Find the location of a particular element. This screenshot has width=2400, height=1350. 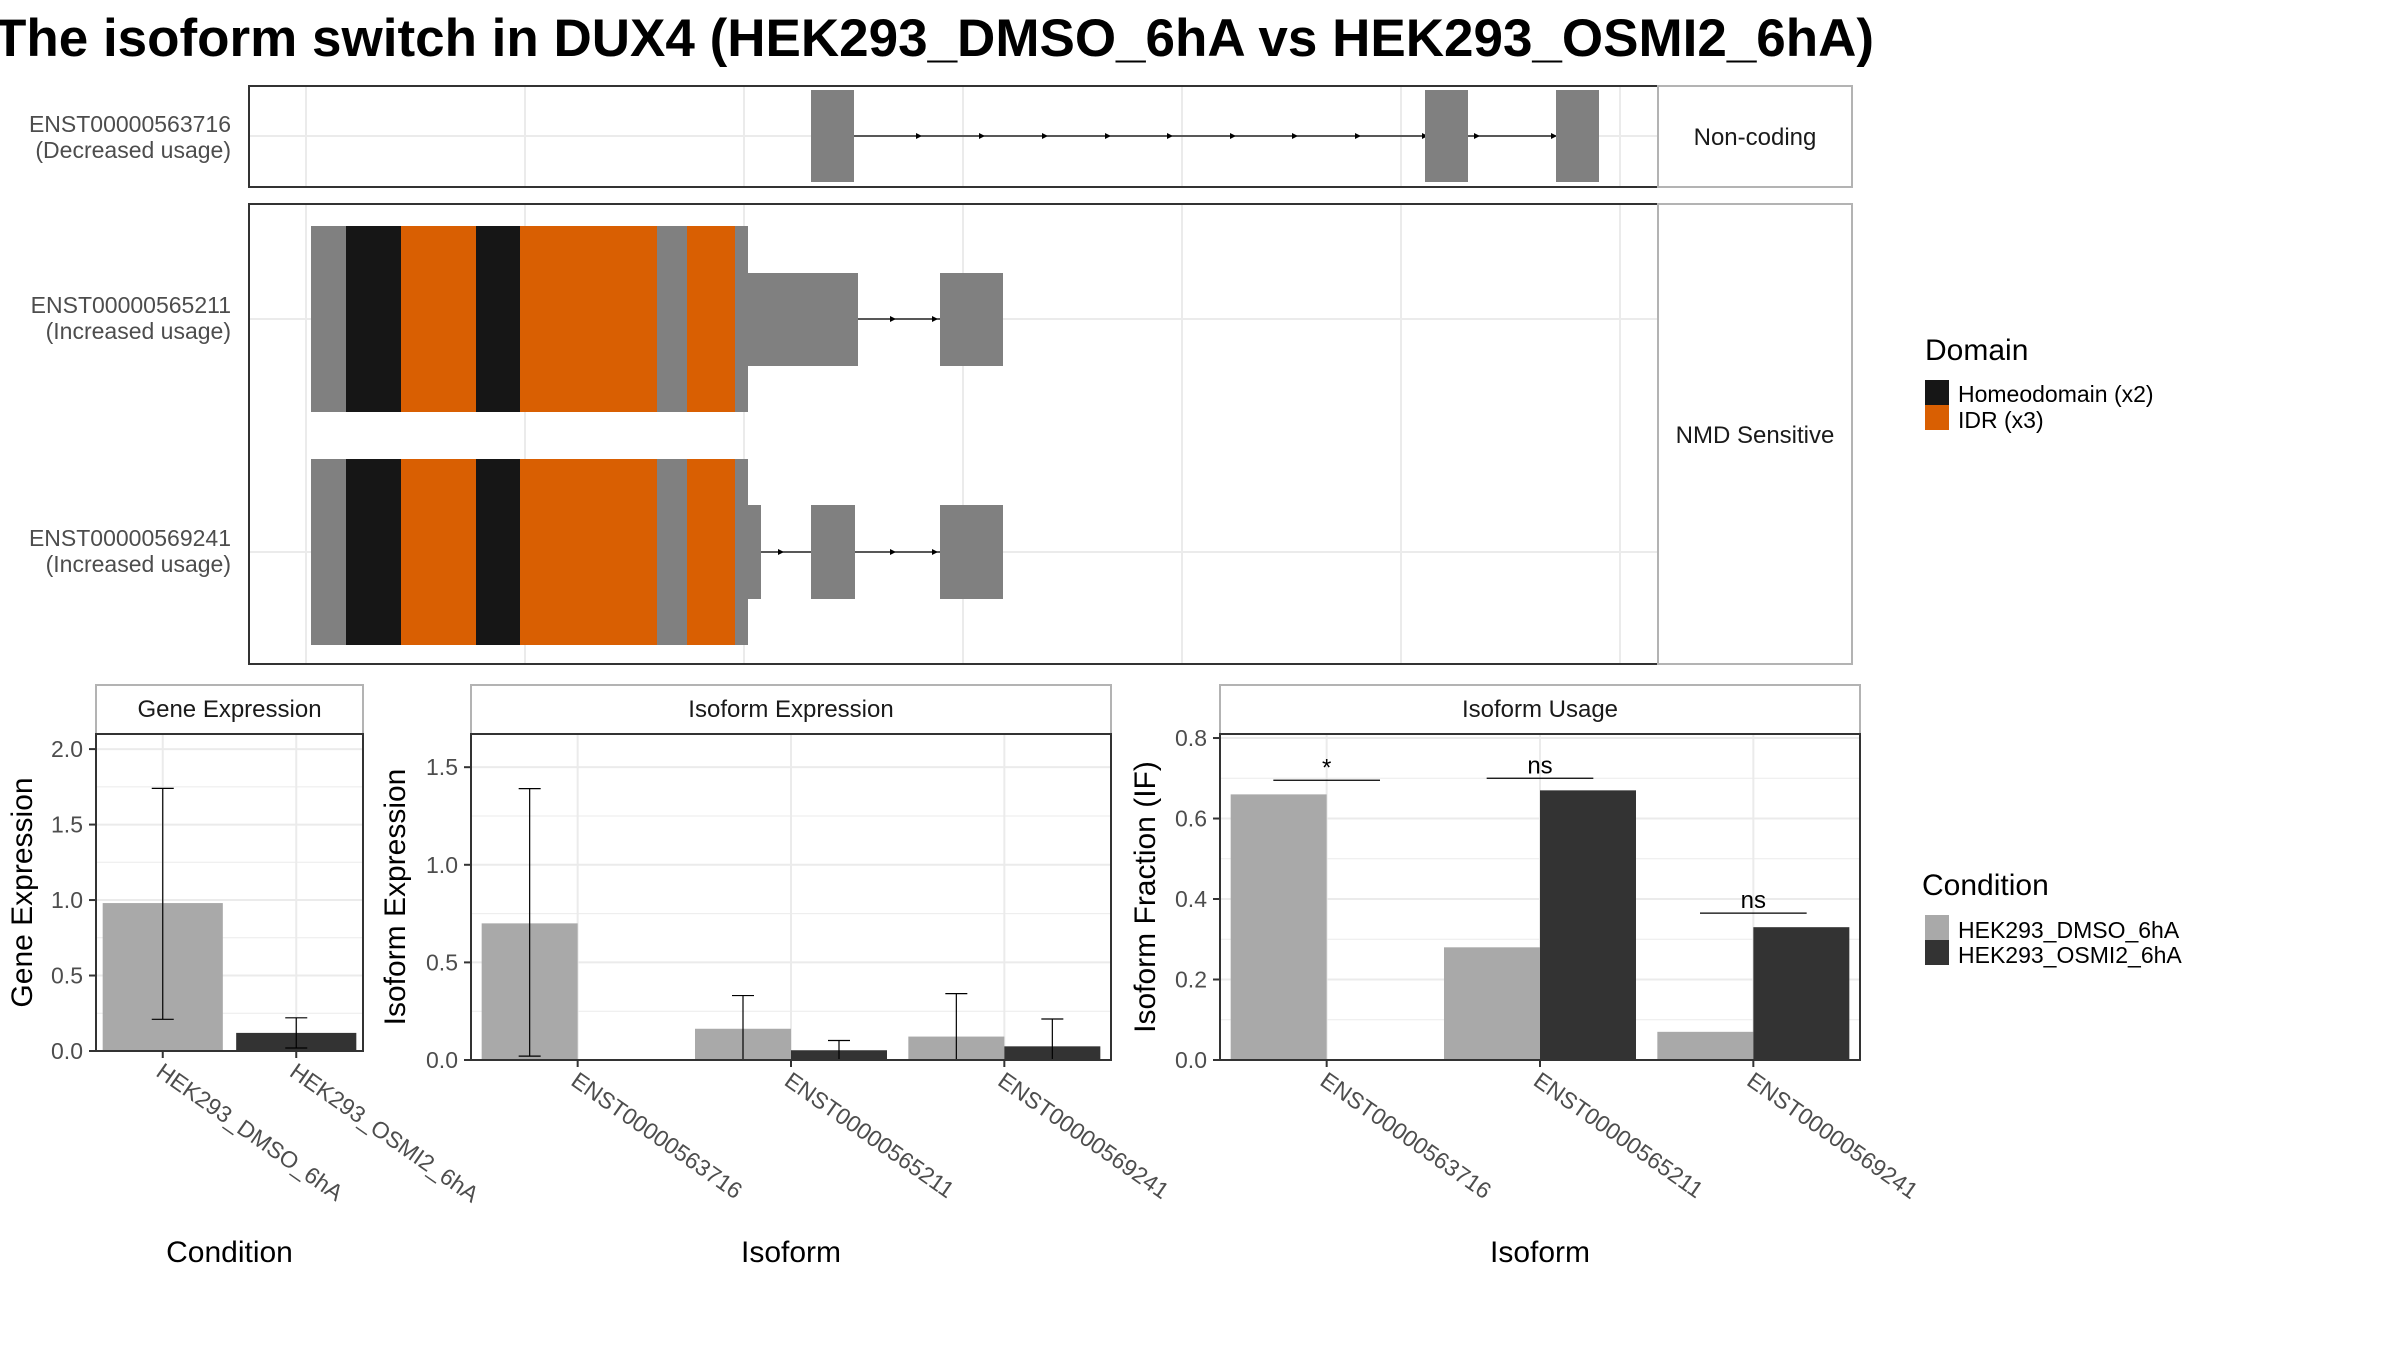

y-tick-label: 0.6 is located at coordinates (1191, 819).